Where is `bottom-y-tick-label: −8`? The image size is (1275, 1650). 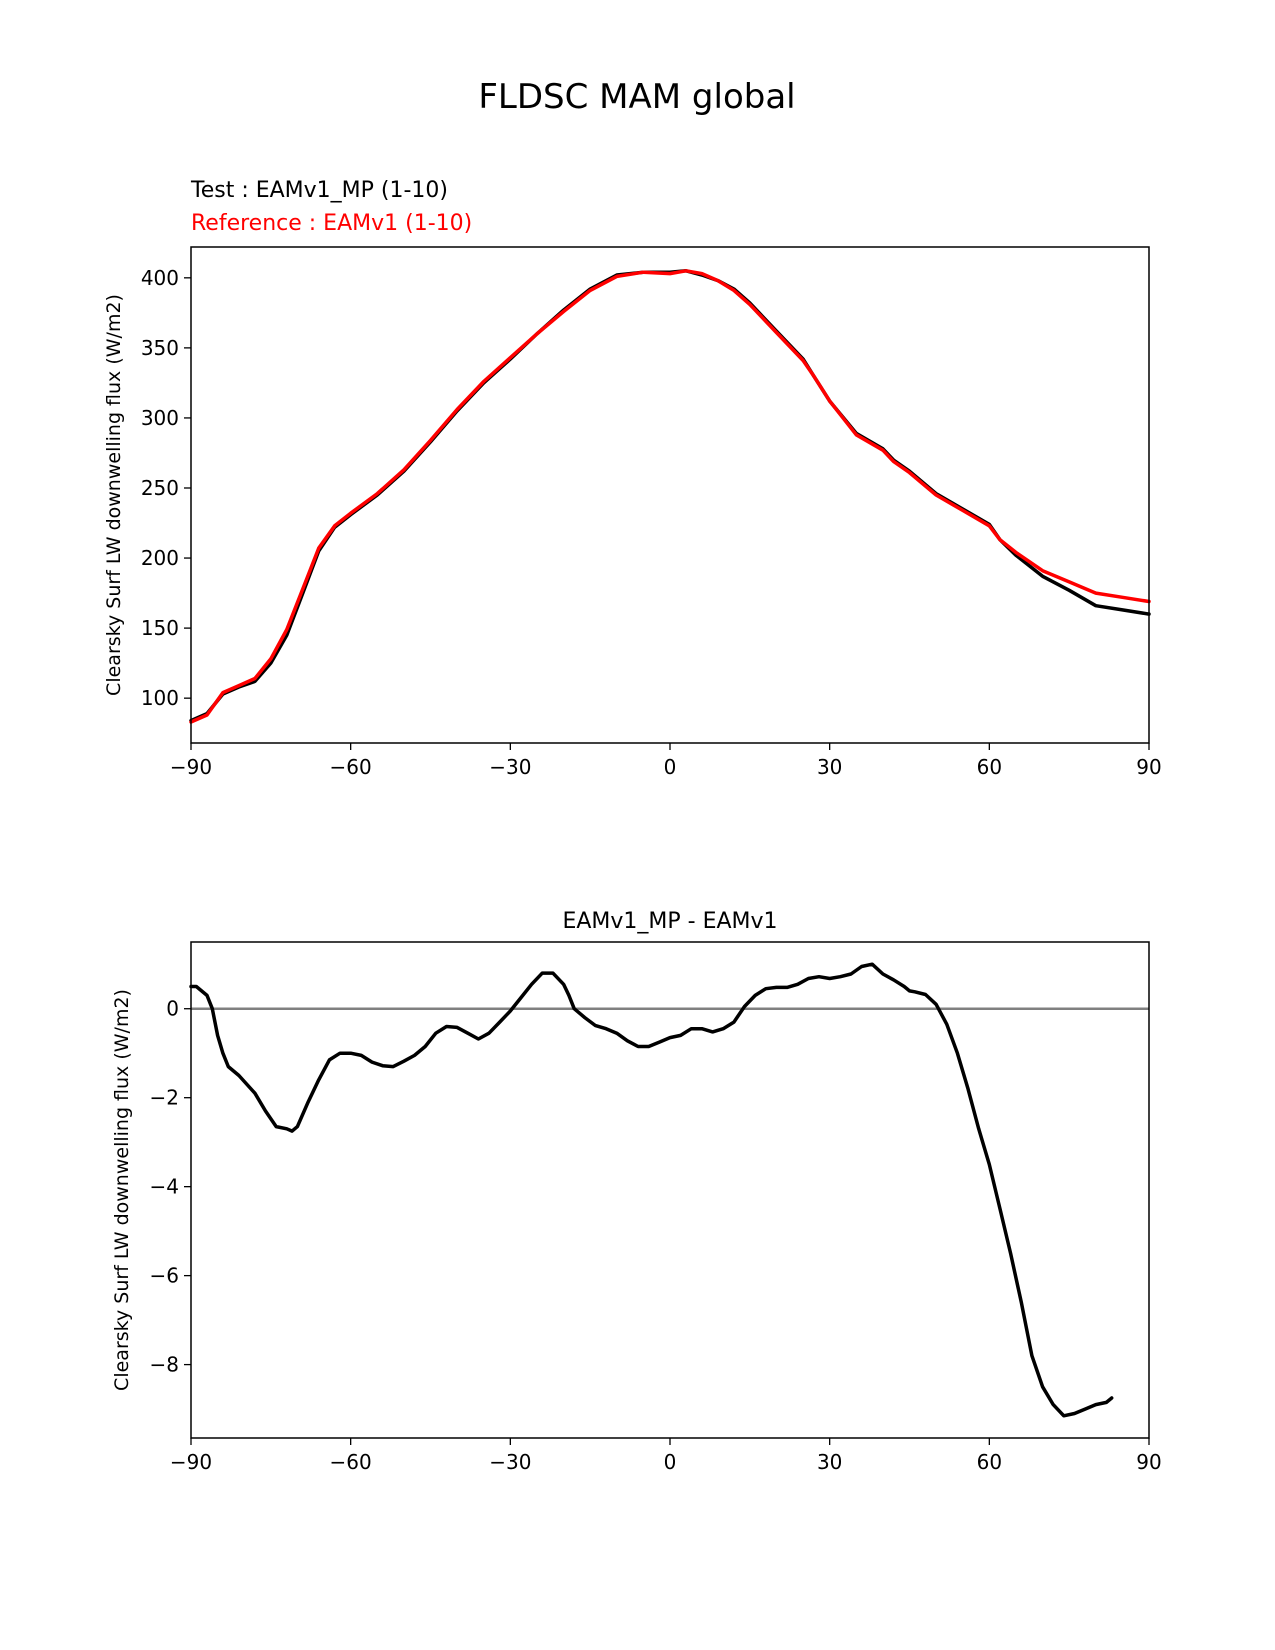 bottom-y-tick-label: −8 is located at coordinates (164, 1365).